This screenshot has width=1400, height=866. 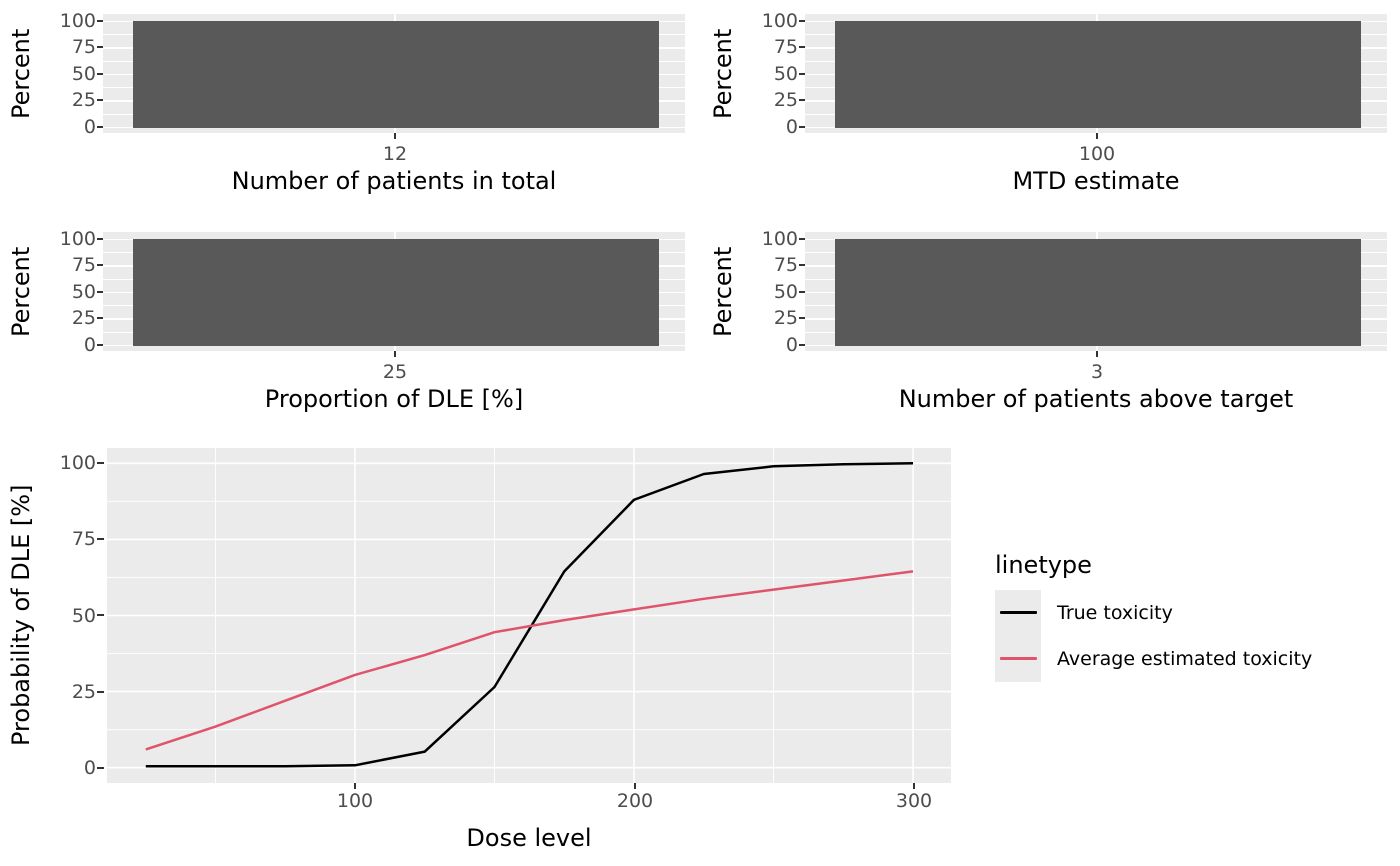 I want to click on x-axis-title: Number of patients in total, so click(x=394, y=181).